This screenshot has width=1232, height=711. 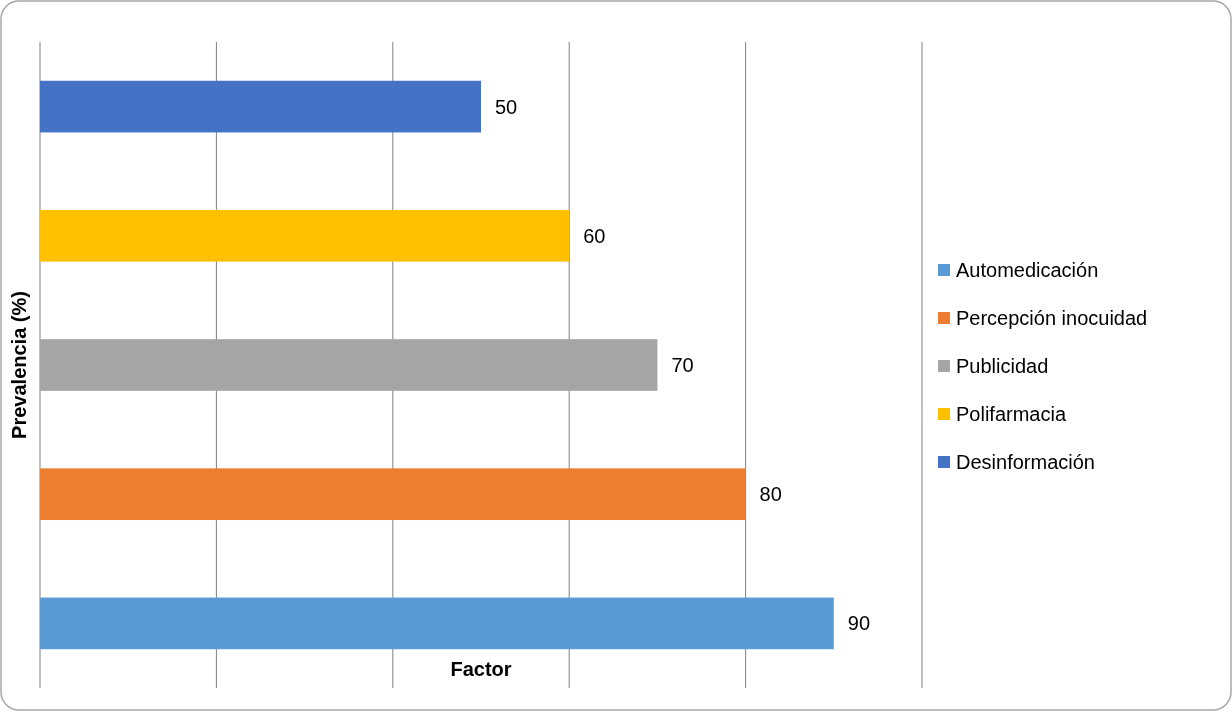 What do you see at coordinates (594, 235) in the screenshot?
I see `data-label: 60` at bounding box center [594, 235].